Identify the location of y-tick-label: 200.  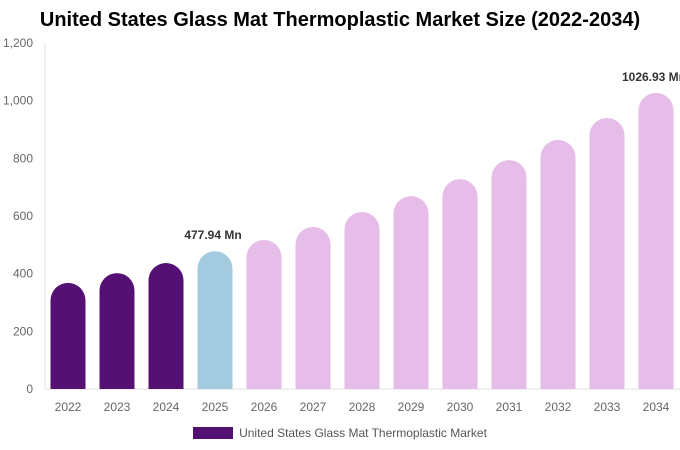
(23, 331).